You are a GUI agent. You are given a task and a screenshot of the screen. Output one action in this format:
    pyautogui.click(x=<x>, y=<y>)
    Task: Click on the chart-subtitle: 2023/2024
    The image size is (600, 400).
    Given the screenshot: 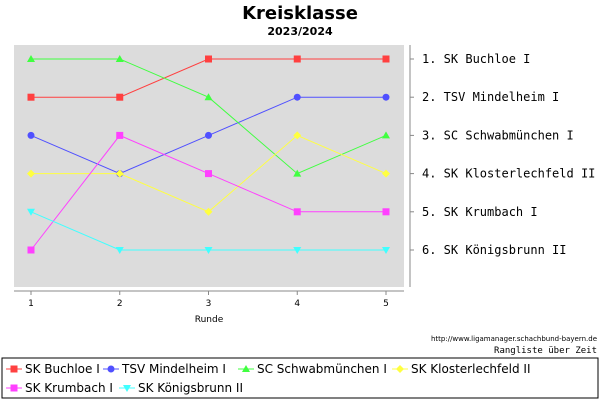 What is the action you would take?
    pyautogui.click(x=300, y=31)
    